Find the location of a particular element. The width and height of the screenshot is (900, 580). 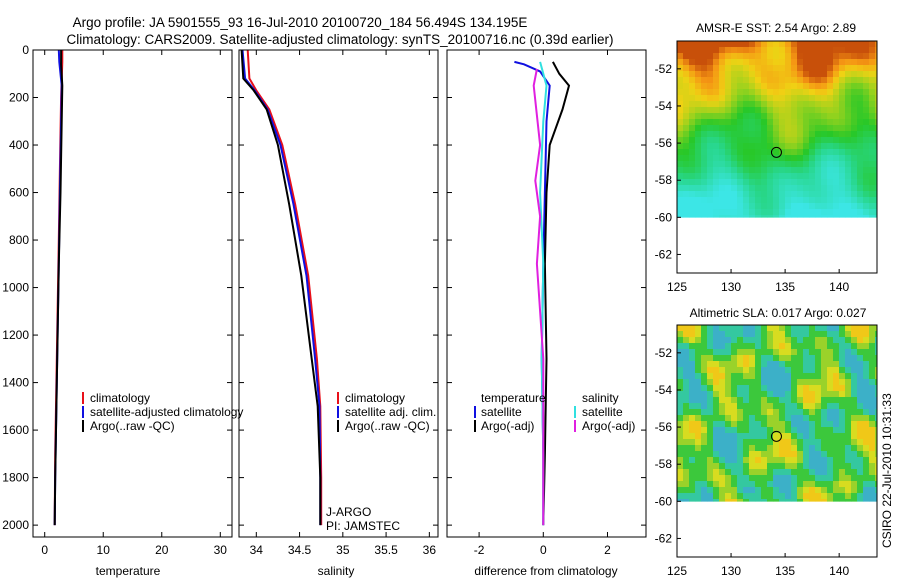

salinity-xlabel: salinity is located at coordinates (336, 571).